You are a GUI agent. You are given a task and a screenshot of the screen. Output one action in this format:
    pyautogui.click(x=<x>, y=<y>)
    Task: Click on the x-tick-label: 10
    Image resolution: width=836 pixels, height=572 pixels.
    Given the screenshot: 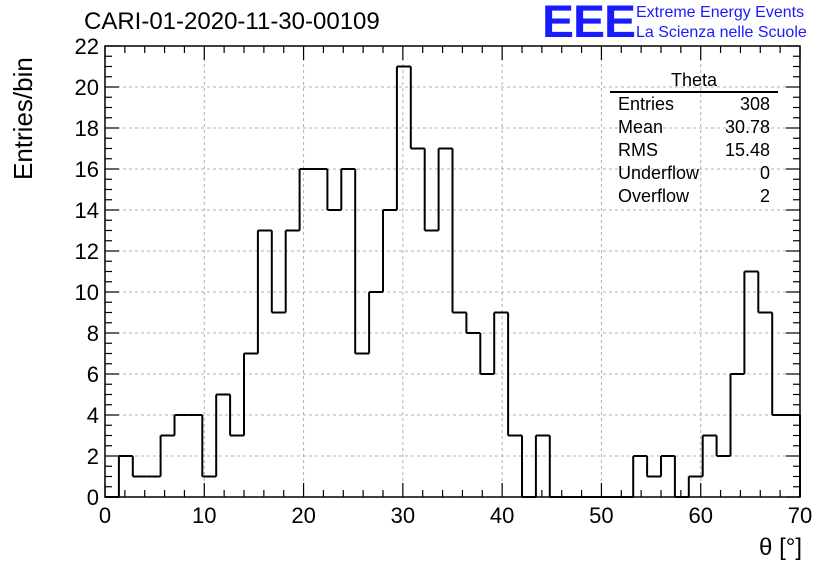 What is the action you would take?
    pyautogui.click(x=204, y=515)
    